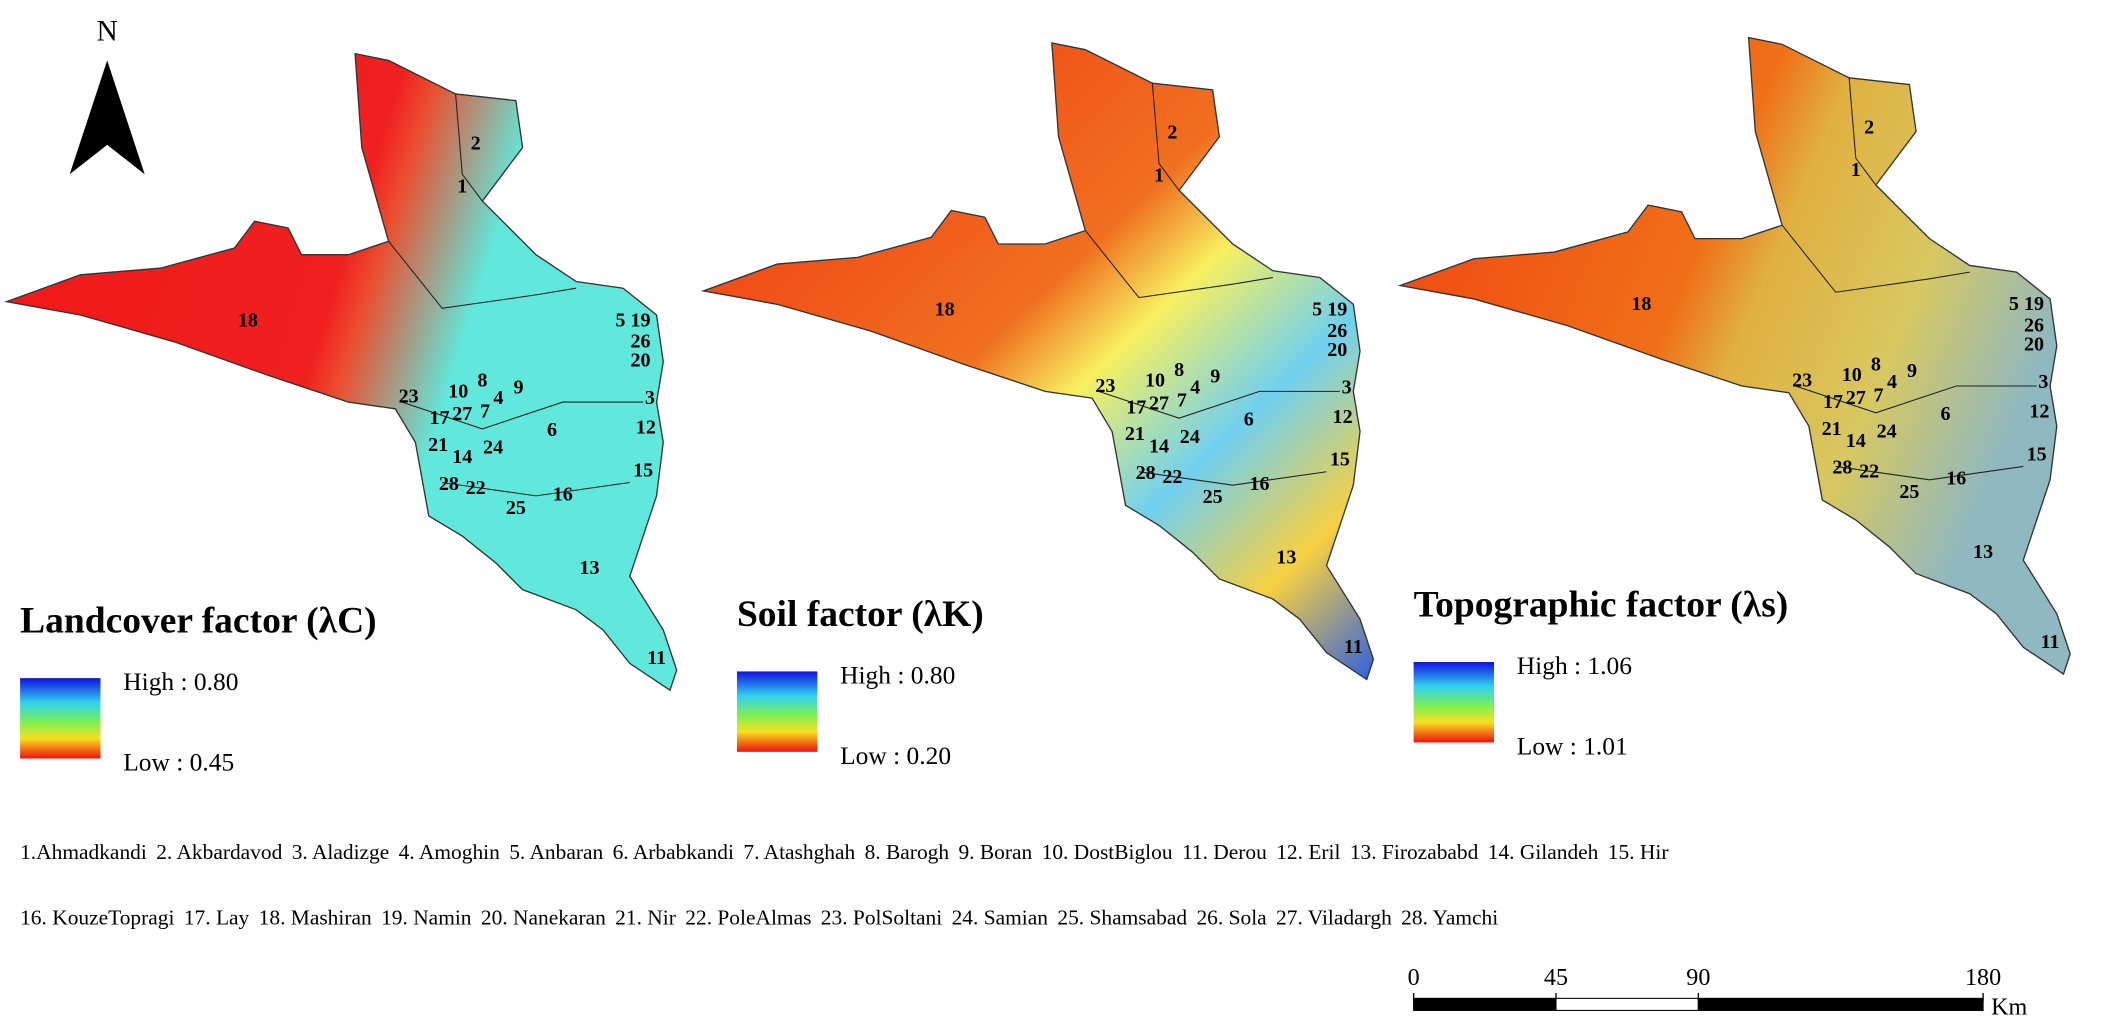 The width and height of the screenshot is (2101, 1036). I want to click on region-name: 6. Arbabkandi, so click(673, 852).